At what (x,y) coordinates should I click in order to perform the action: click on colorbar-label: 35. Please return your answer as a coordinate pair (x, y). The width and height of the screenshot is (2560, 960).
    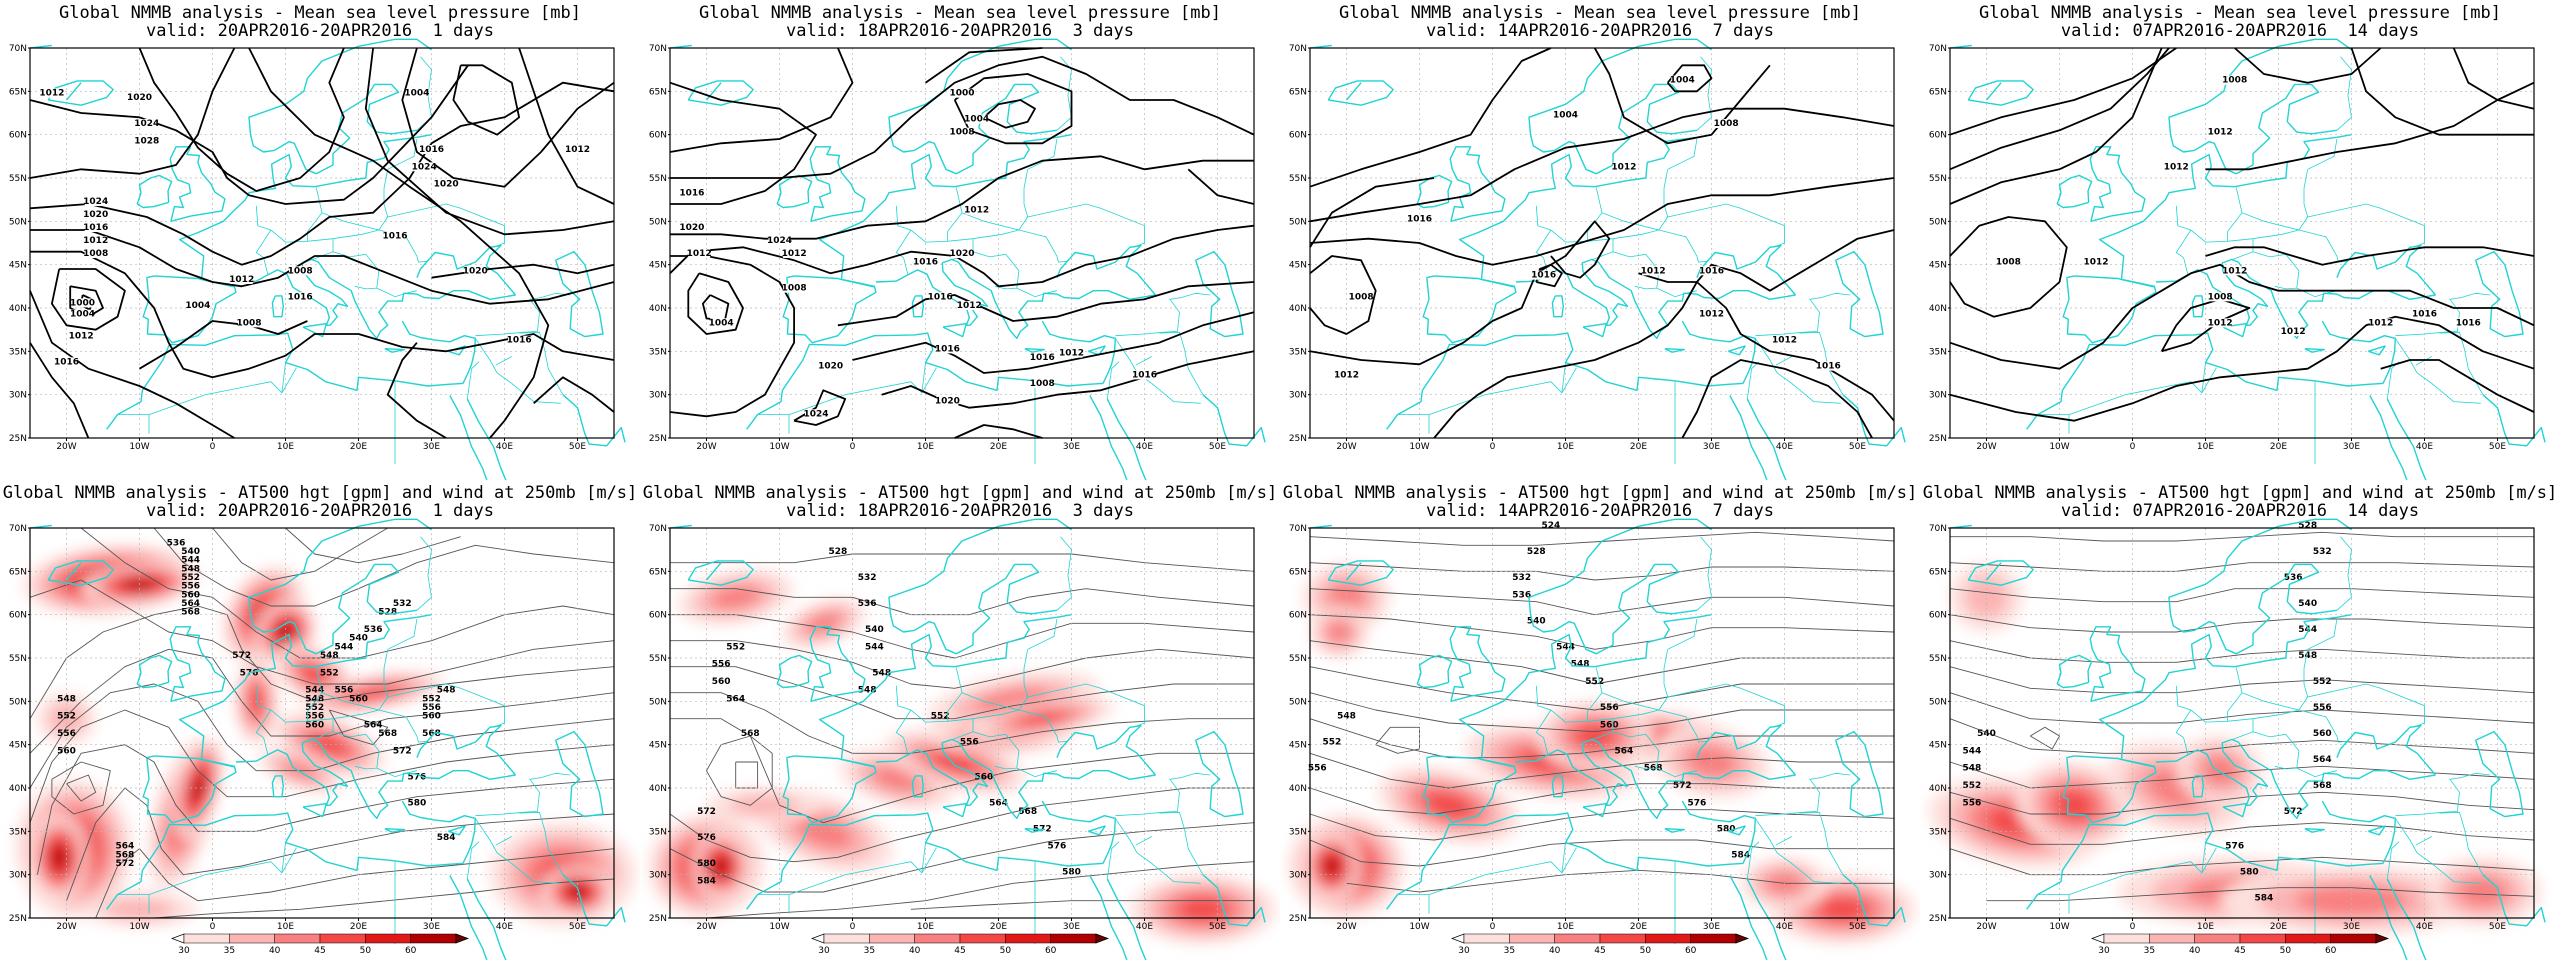
    Looking at the image, I should click on (869, 951).